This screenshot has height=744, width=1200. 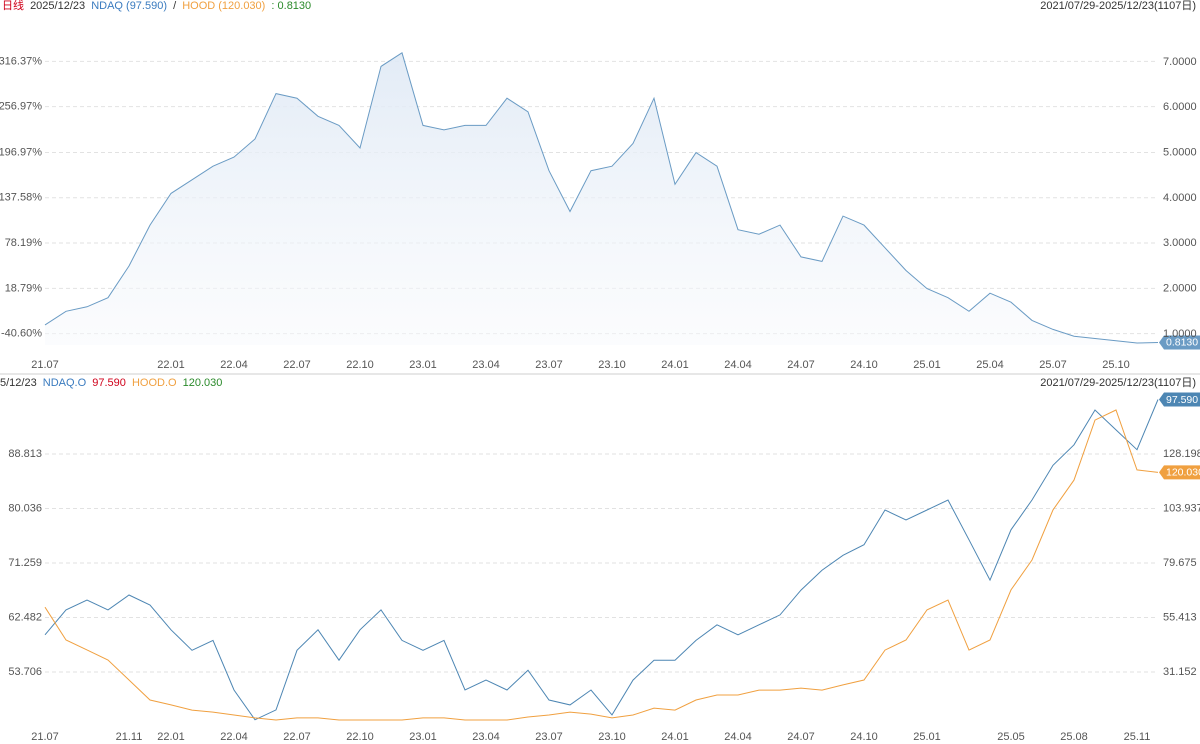 What do you see at coordinates (21, 107) in the screenshot?
I see `y-tick-label: 256.97%` at bounding box center [21, 107].